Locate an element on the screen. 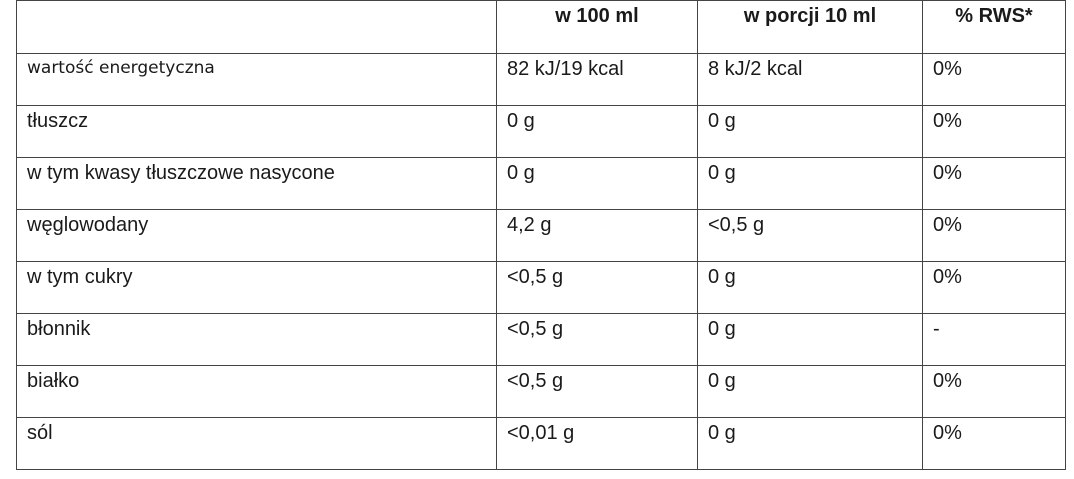  nutrient-name: węglowodany is located at coordinates (256, 235).